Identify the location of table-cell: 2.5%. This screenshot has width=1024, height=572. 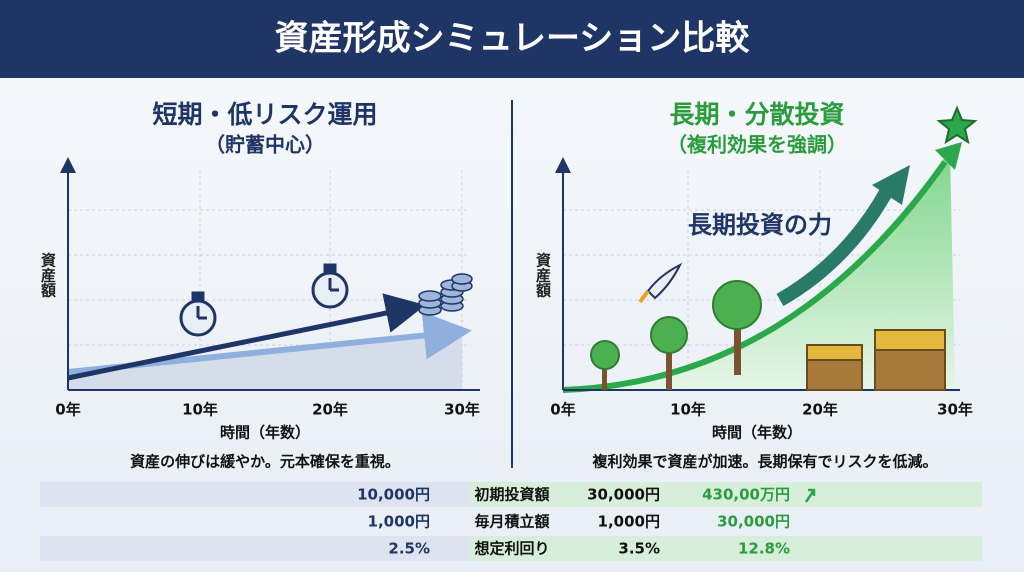
(409, 549).